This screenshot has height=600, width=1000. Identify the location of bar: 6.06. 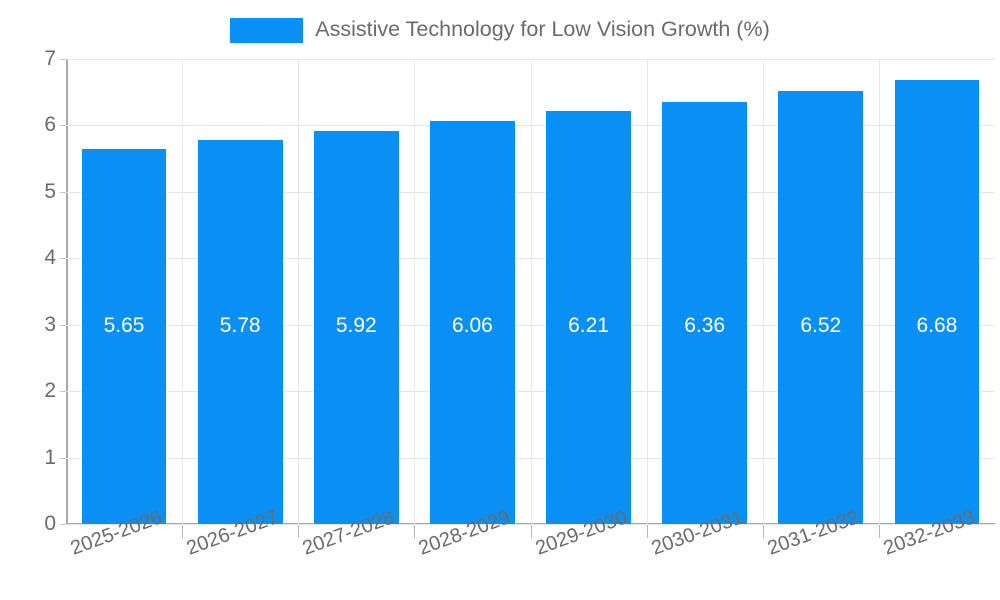
(472, 322).